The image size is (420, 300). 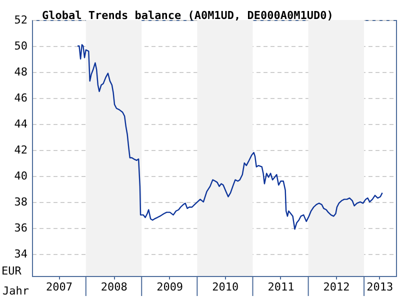 I want to click on x-tick-label: 2011, so click(x=281, y=287).